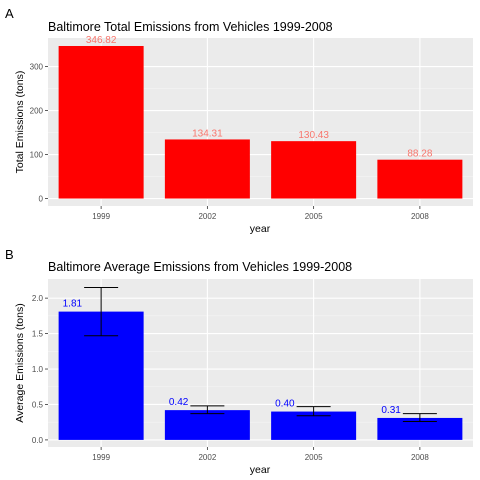 The width and height of the screenshot is (480, 480). What do you see at coordinates (101, 122) in the screenshot?
I see `bar-1999` at bounding box center [101, 122].